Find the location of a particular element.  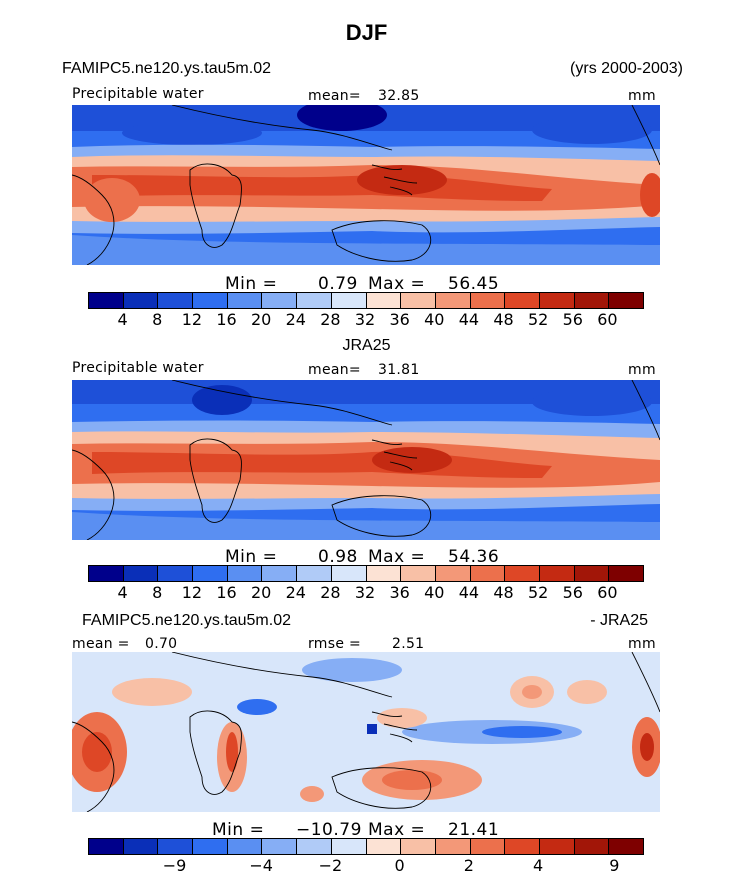

panel1-mean-label: mean= is located at coordinates (334, 96).